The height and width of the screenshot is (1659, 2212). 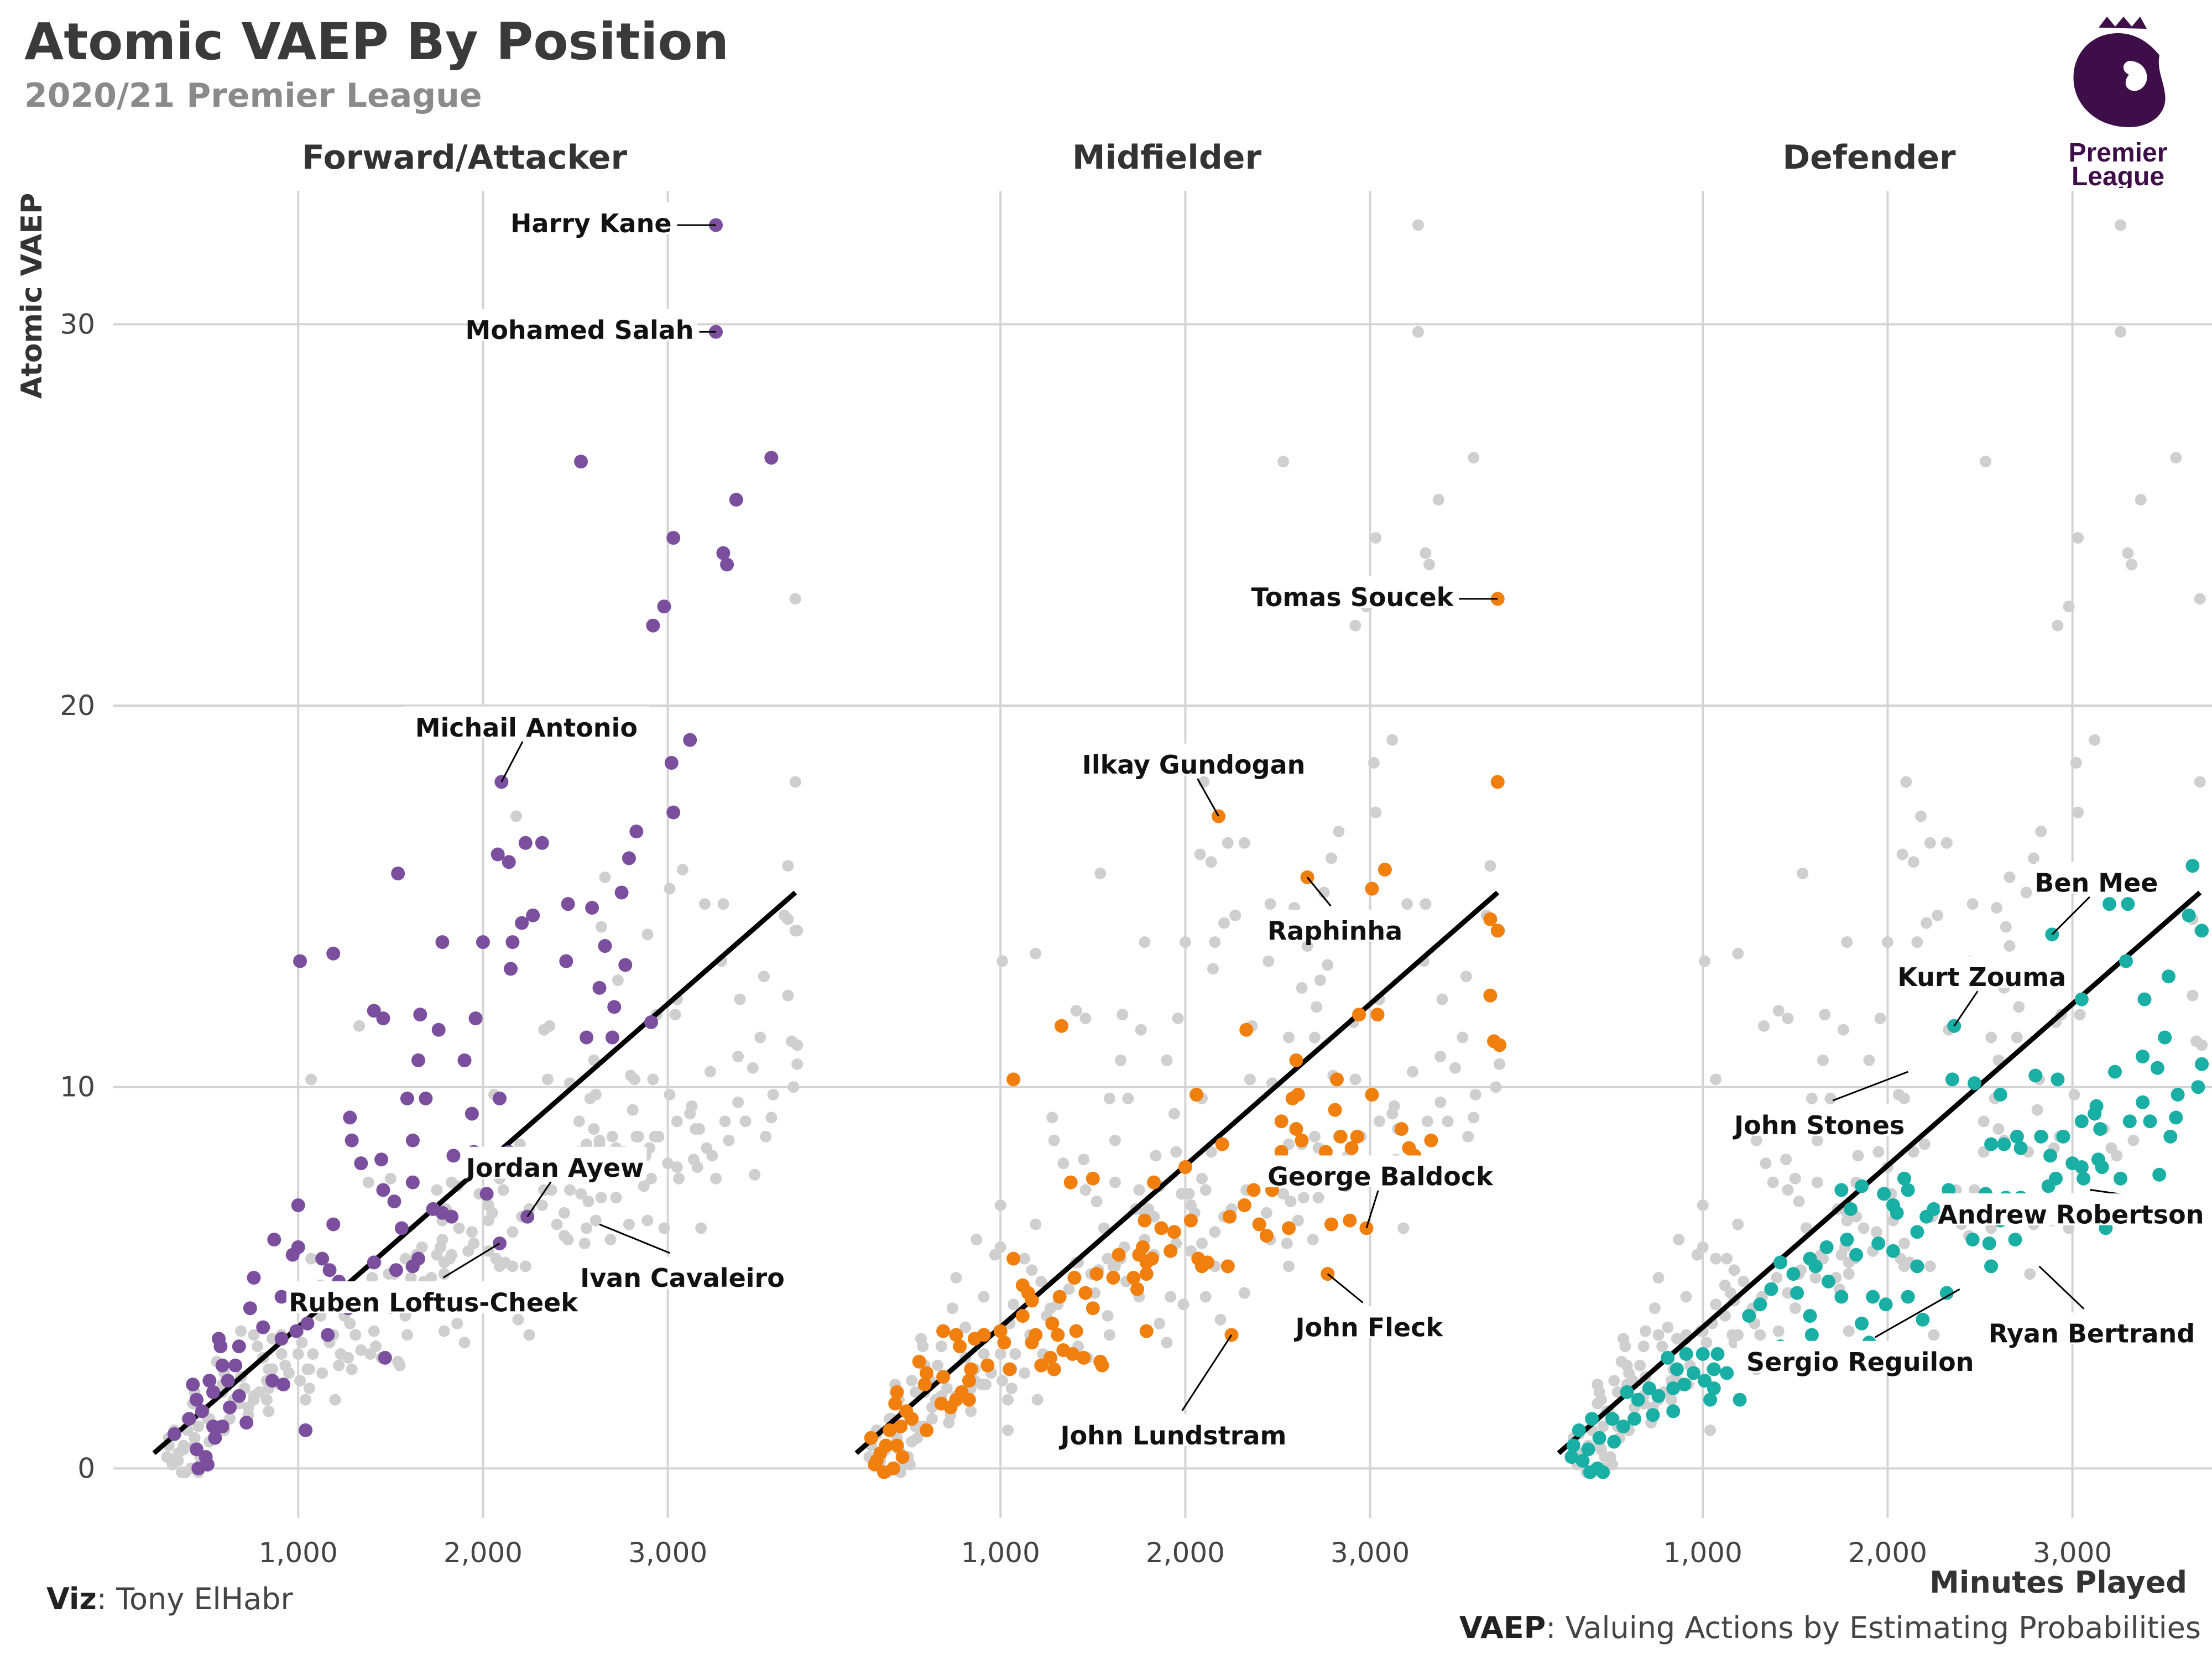 What do you see at coordinates (555, 1168) in the screenshot?
I see `annotation-label: Jordan Ayew` at bounding box center [555, 1168].